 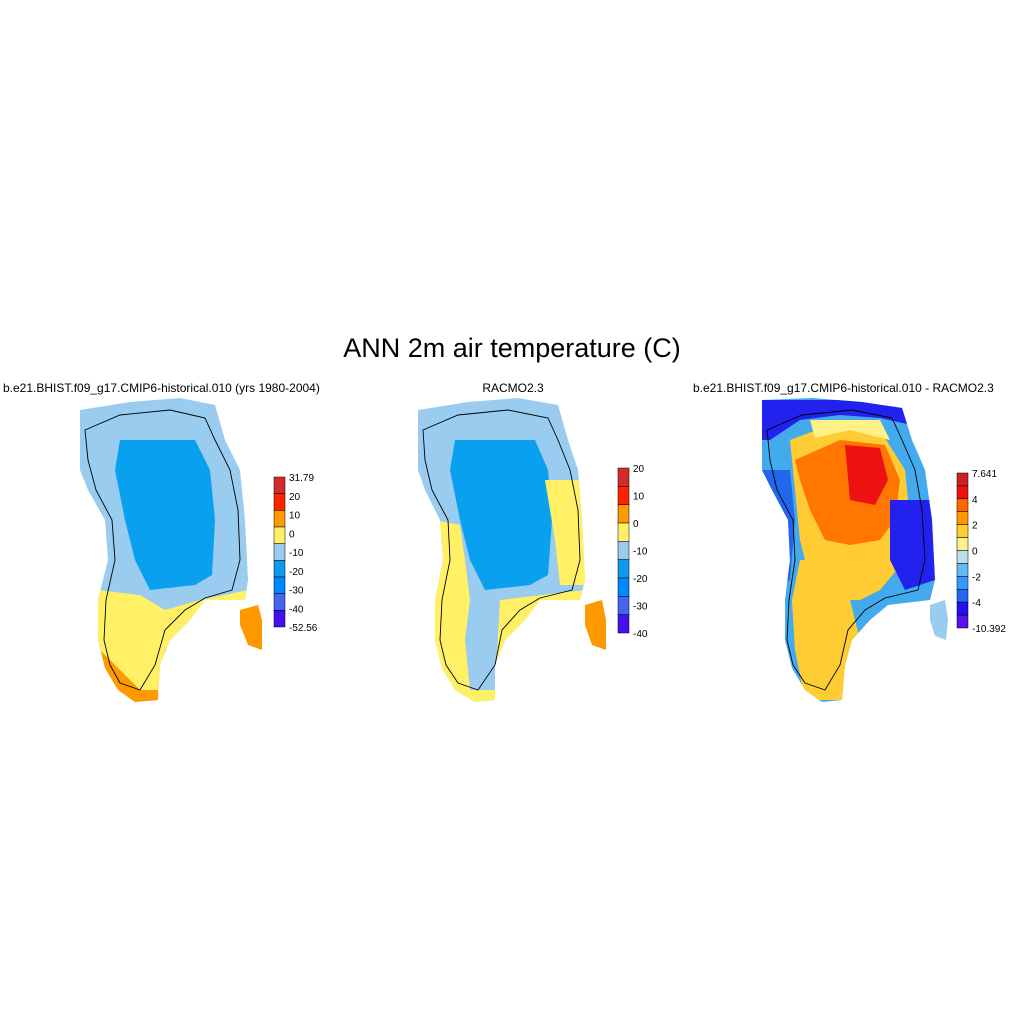 I want to click on colorbar-label: 4, so click(x=975, y=500).